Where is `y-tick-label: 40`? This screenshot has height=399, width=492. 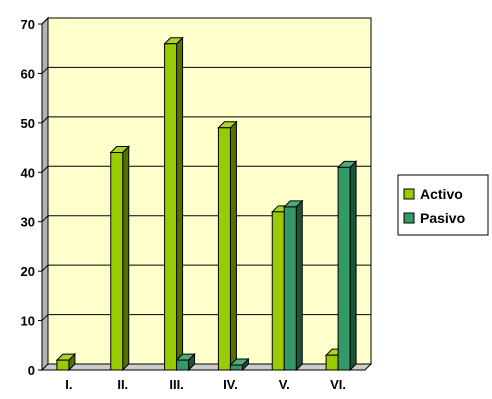 y-tick-label: 40 is located at coordinates (28, 172).